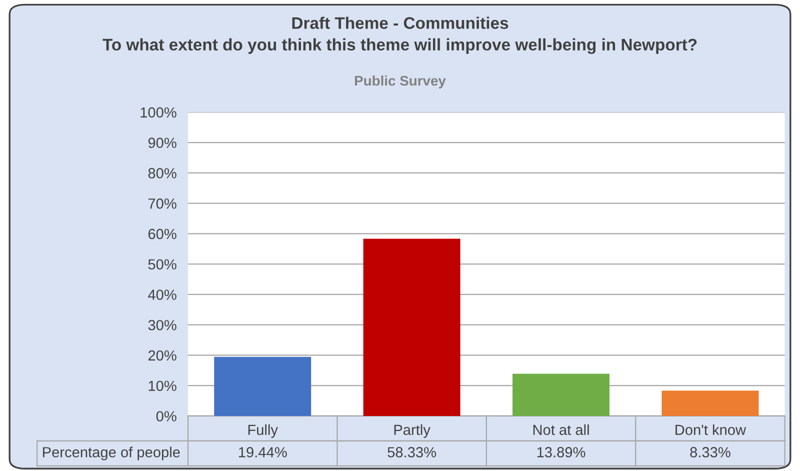  Describe the element at coordinates (162, 173) in the screenshot. I see `y-tick-label: 80%` at that location.